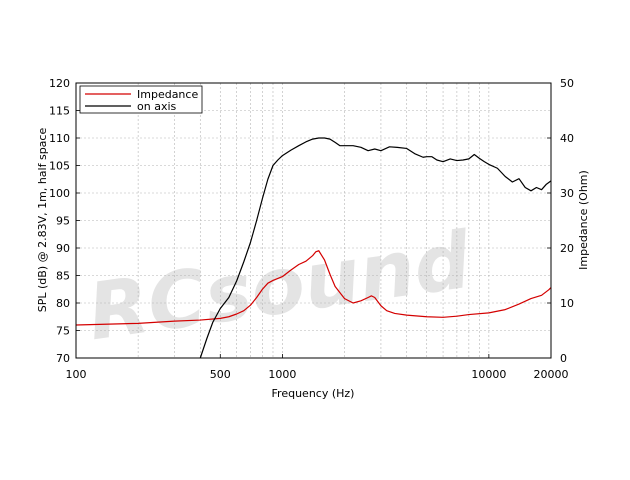  I want to click on y-left-tick-label: 100, so click(59, 193).